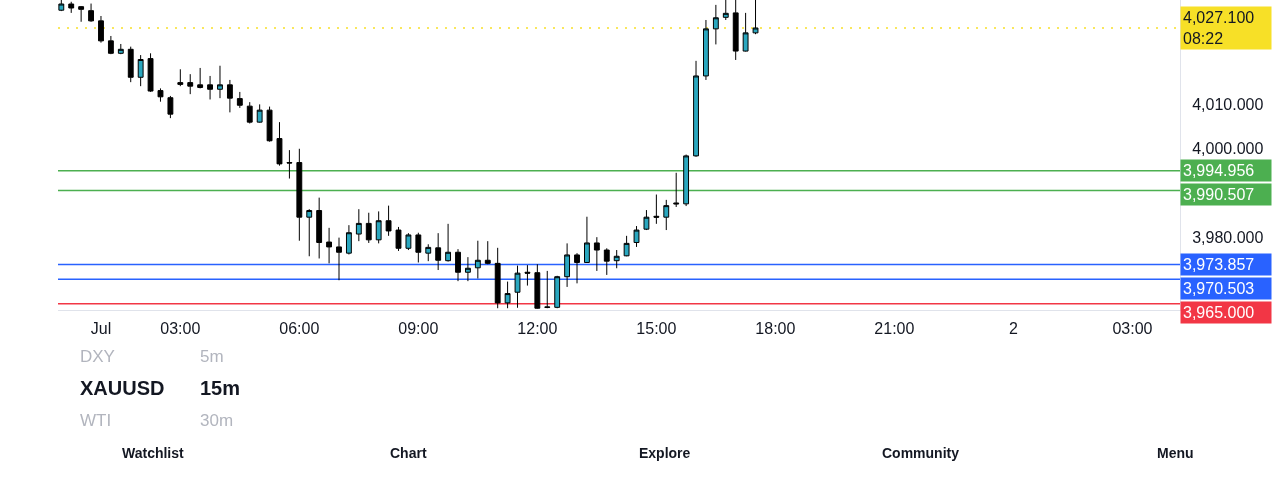 This screenshot has width=1280, height=480. Describe the element at coordinates (220, 388) in the screenshot. I see `text: 15m` at that location.